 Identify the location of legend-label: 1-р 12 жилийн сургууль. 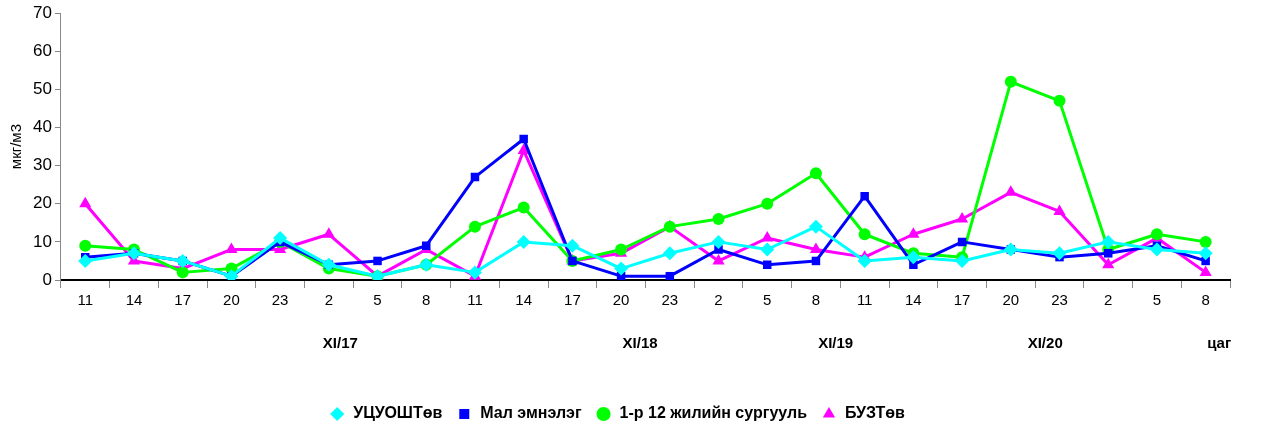
(713, 413).